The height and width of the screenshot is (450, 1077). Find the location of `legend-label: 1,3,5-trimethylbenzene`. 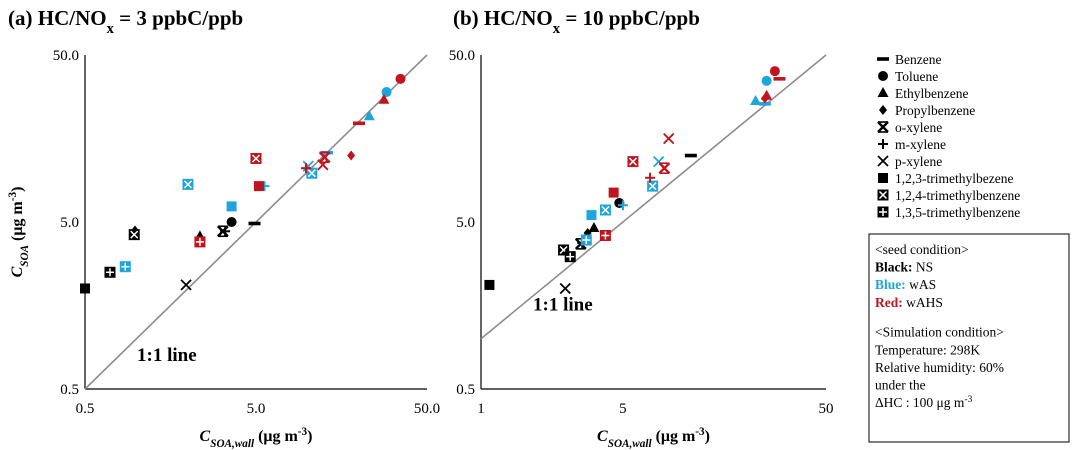

legend-label: 1,3,5-trimethylbenzene is located at coordinates (957, 212).